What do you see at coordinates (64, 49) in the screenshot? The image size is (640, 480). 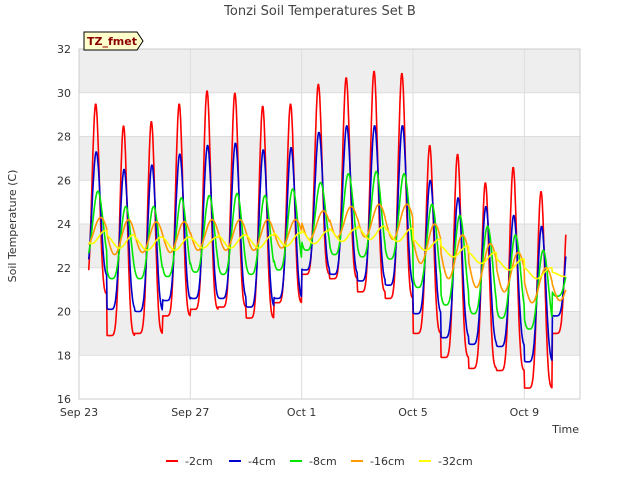 I see `y-tick-label: 32` at bounding box center [64, 49].